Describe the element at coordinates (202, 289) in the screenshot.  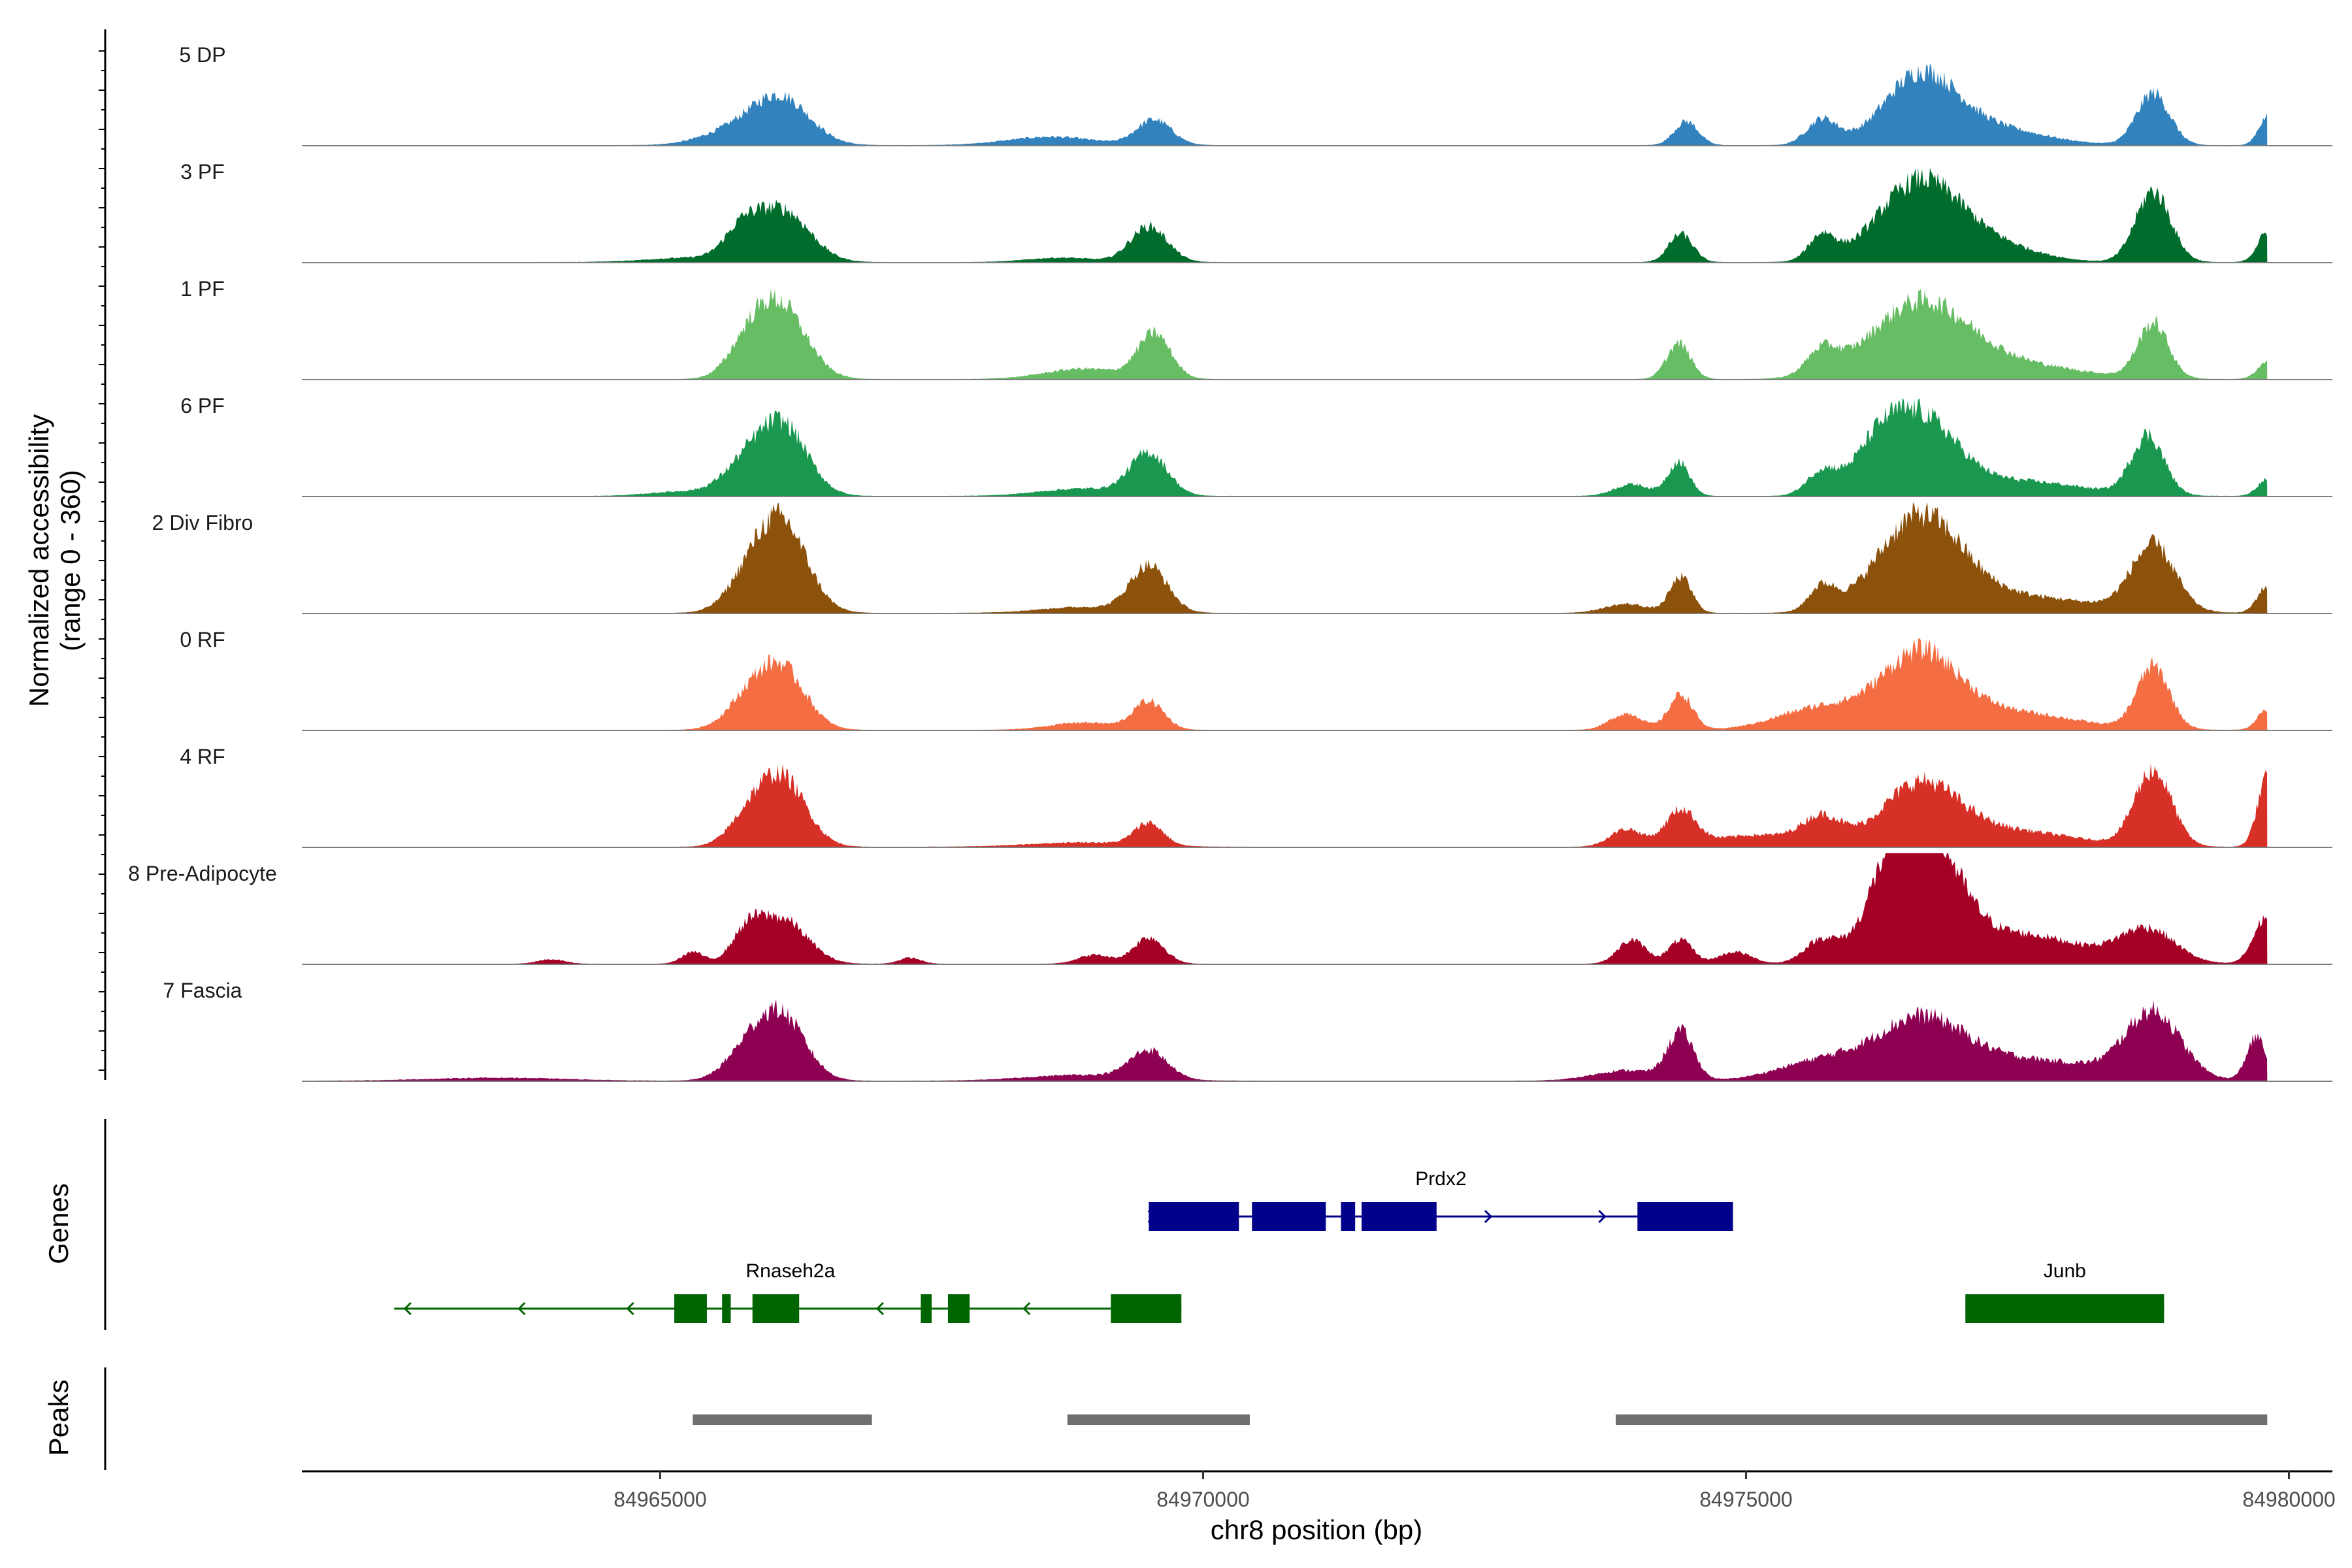
I see `track-label: 1 PF` at that location.